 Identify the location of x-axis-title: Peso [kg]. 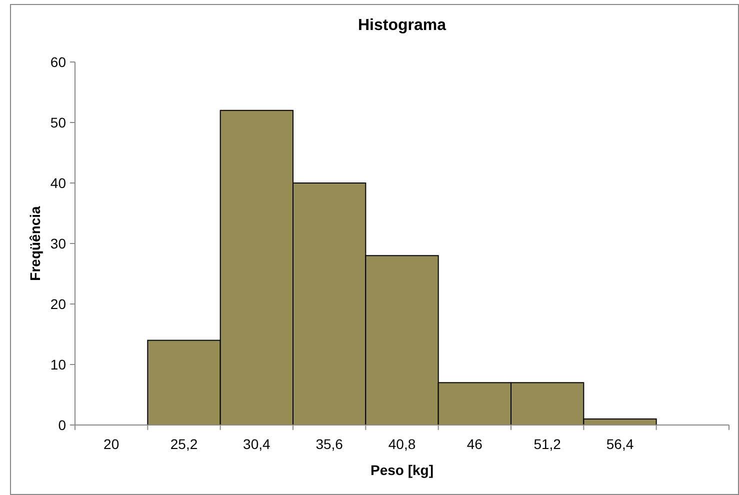
(402, 470).